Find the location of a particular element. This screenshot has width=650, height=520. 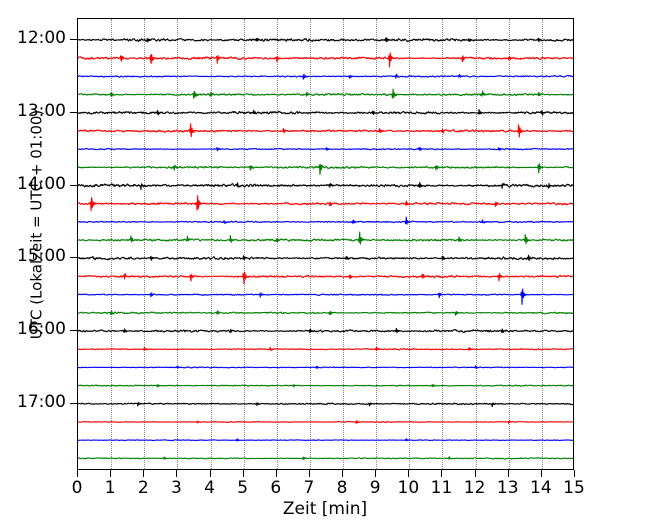

y-tick-label: 12:00 is located at coordinates (41, 38).